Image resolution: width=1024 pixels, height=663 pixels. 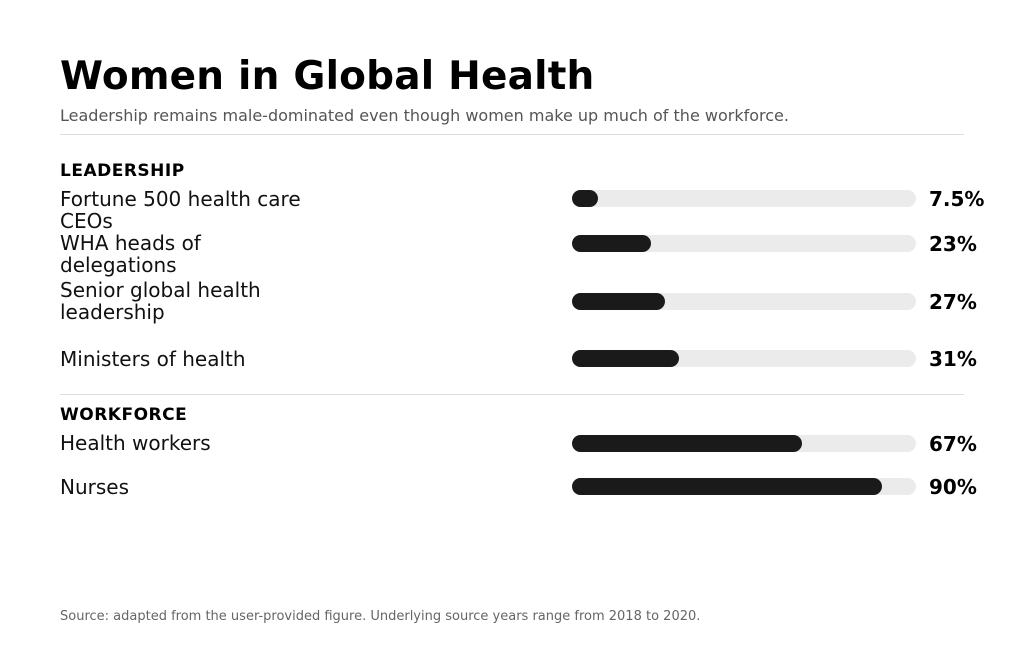 What do you see at coordinates (124, 415) in the screenshot?
I see `section-heading-workforce: WORKFORCE` at bounding box center [124, 415].